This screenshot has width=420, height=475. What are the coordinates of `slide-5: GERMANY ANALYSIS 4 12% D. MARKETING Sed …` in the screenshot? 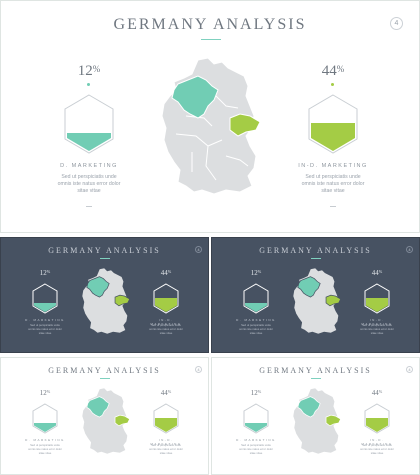 It's located at (315, 416).